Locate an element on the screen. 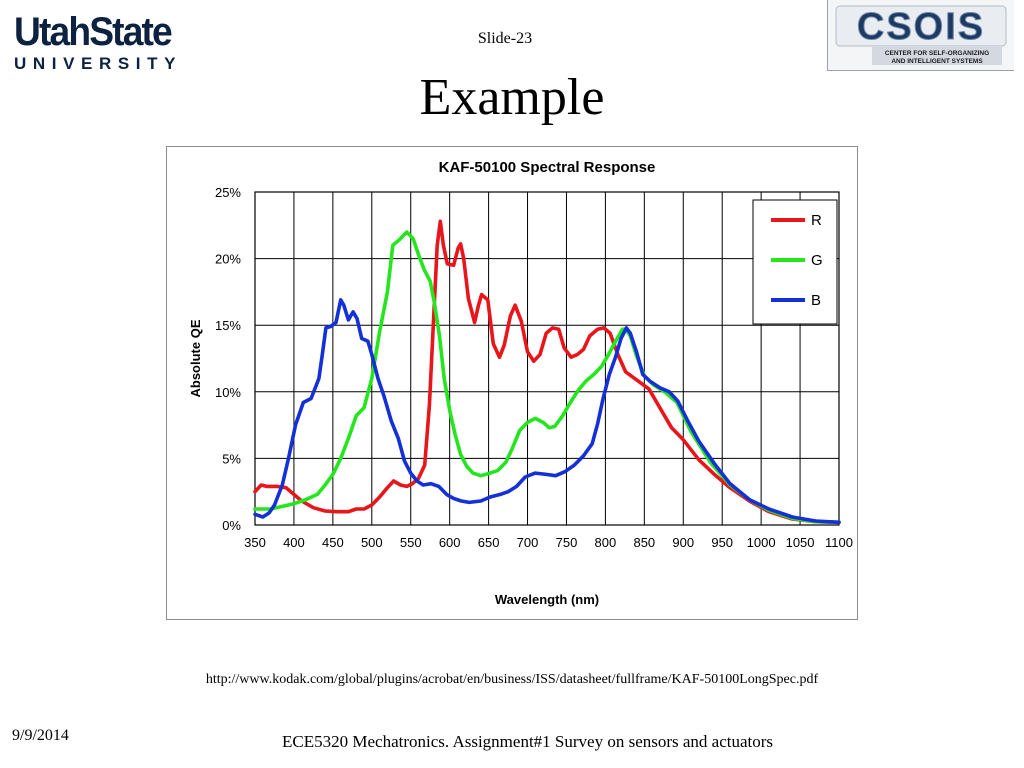 The width and height of the screenshot is (1024, 768). x-tick-label: 1000 is located at coordinates (761, 542).